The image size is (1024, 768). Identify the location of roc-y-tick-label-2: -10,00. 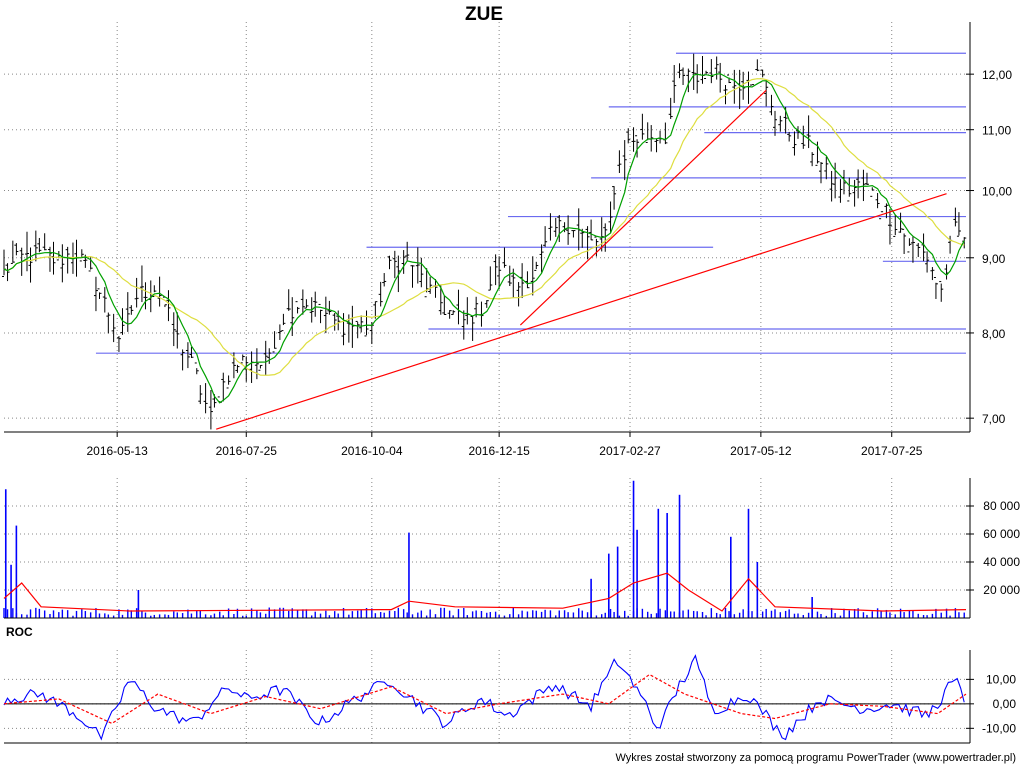
(999, 728).